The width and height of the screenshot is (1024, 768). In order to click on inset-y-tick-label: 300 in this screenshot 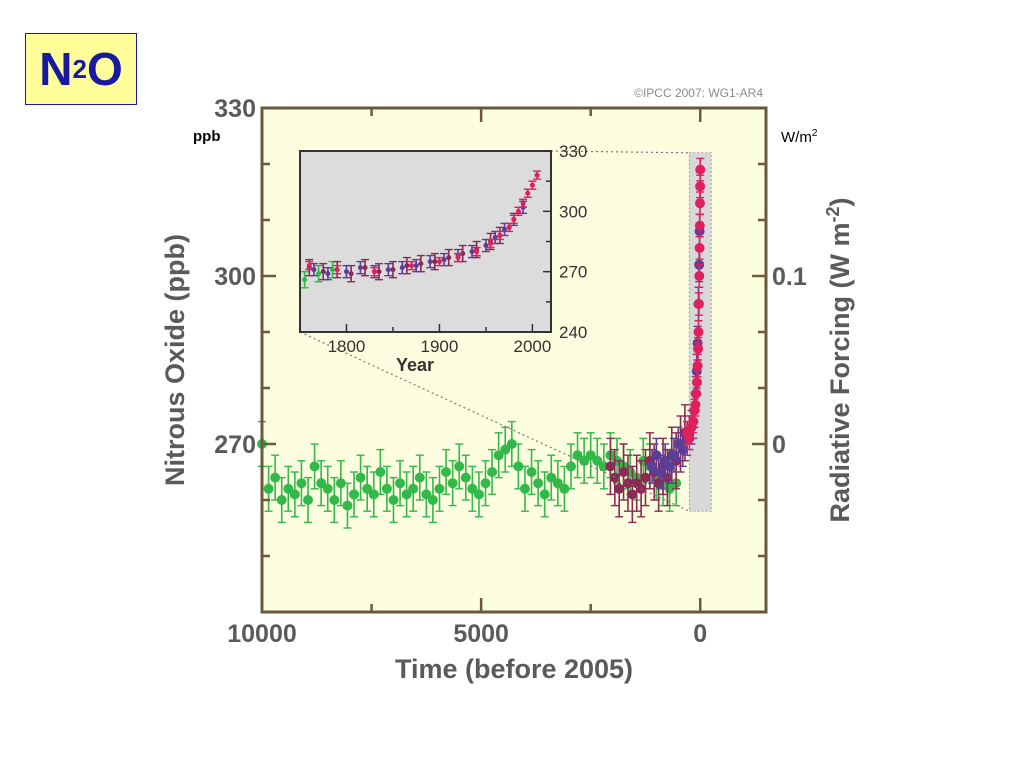, I will do `click(573, 211)`.